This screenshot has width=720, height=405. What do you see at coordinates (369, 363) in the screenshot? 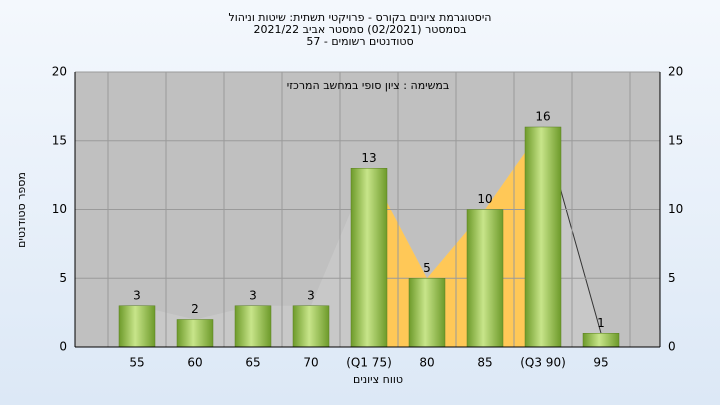
I see `x-tick-label: (Q1 75)` at bounding box center [369, 363].